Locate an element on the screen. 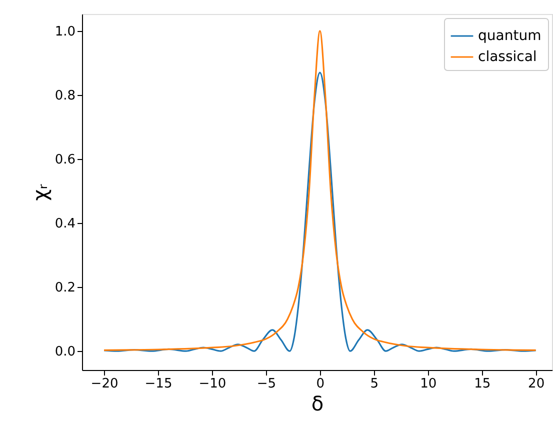  y-tick-label: 0.2 is located at coordinates (65, 288).